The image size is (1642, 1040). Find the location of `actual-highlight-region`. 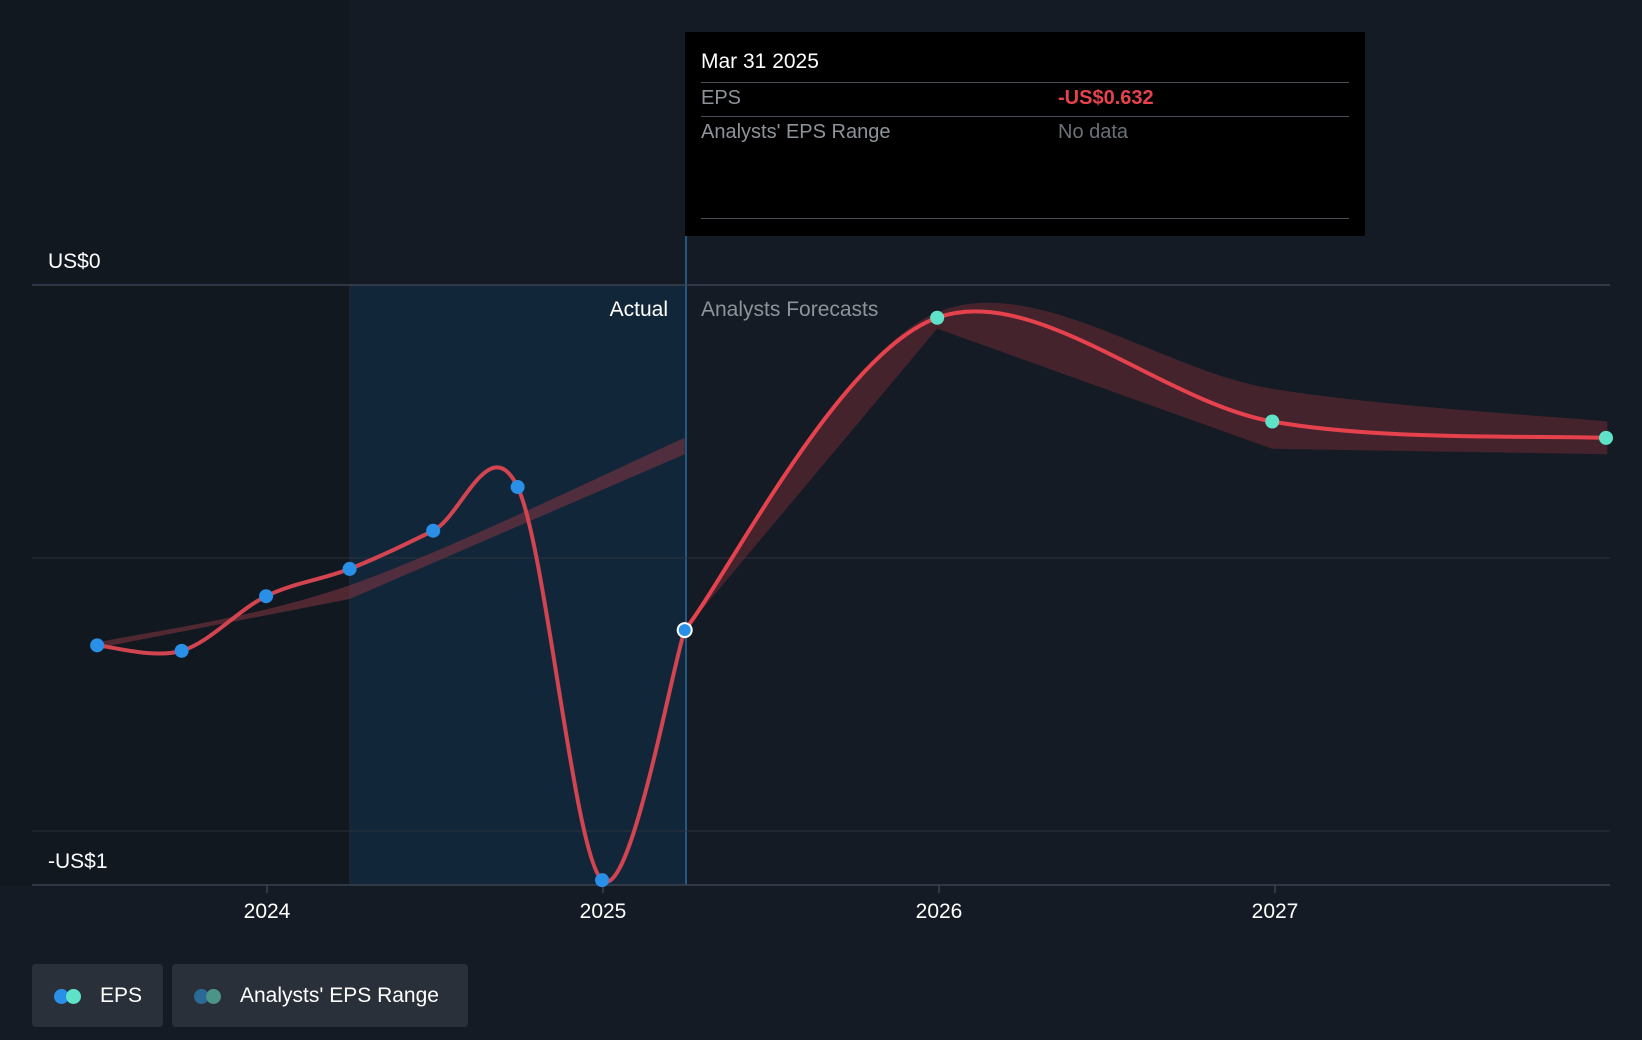

actual-highlight-region is located at coordinates (518, 585).